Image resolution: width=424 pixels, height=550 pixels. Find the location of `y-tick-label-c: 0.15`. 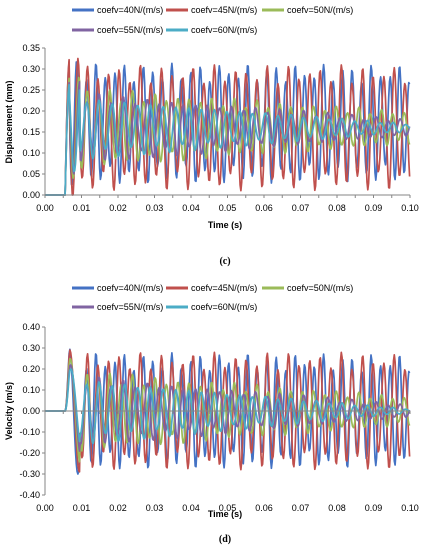

y-tick-label-c: 0.15 is located at coordinates (31, 132).